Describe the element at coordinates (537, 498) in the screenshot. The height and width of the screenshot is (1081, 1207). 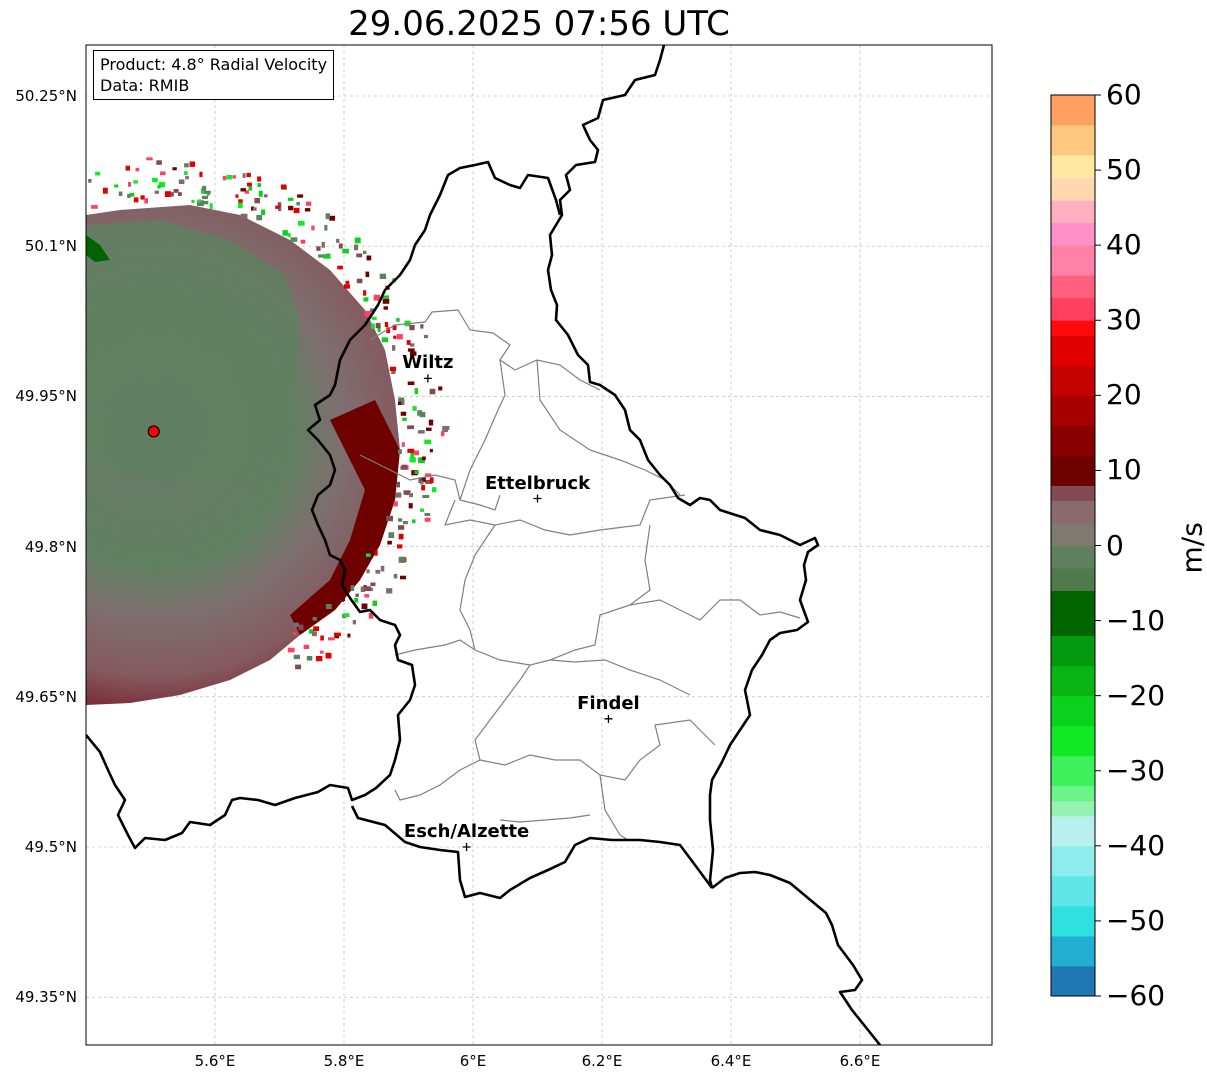
I see `city-marker` at that location.